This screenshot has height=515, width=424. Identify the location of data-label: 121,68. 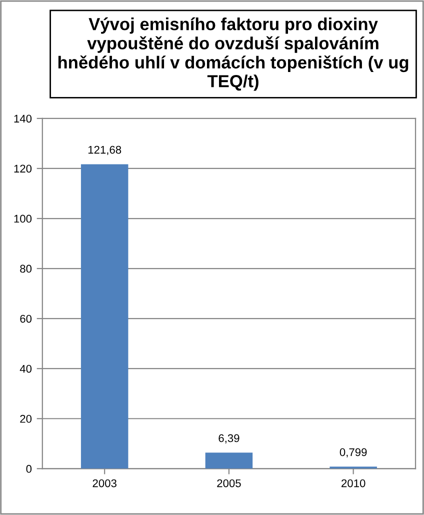
(105, 151).